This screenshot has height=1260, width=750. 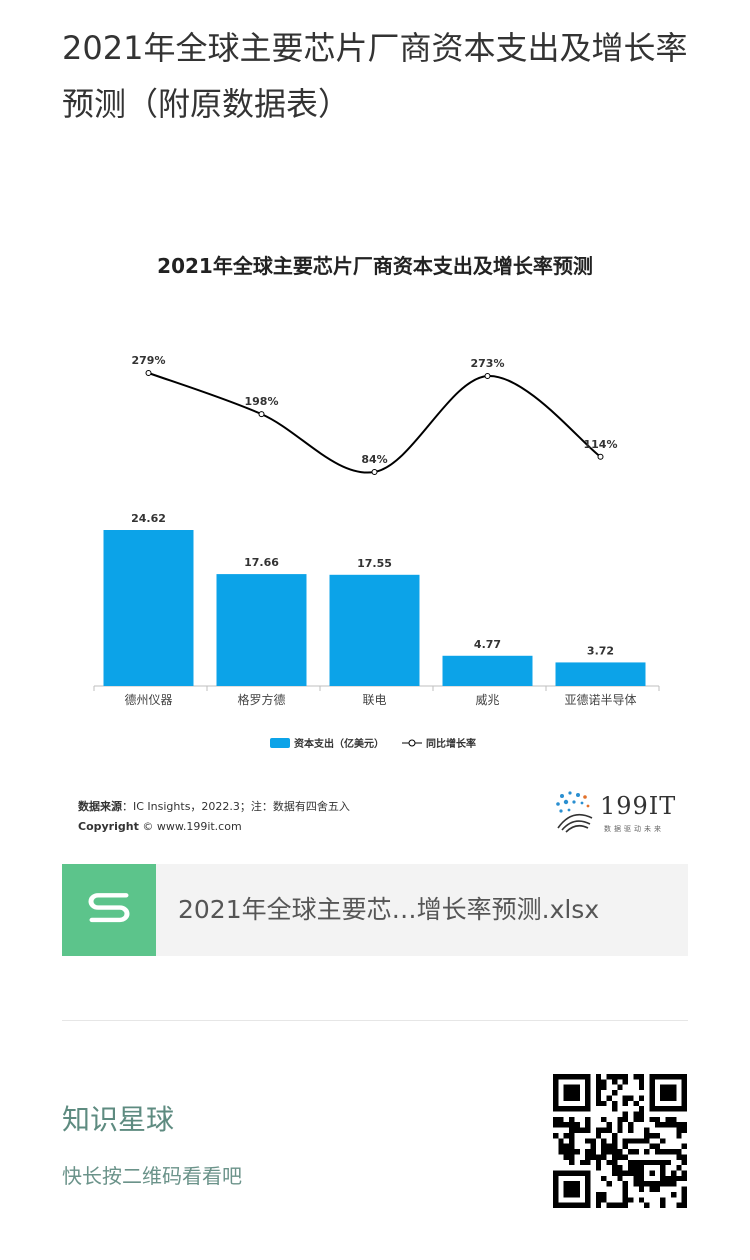 I want to click on bar-value-label: 17.55, so click(x=374, y=563).